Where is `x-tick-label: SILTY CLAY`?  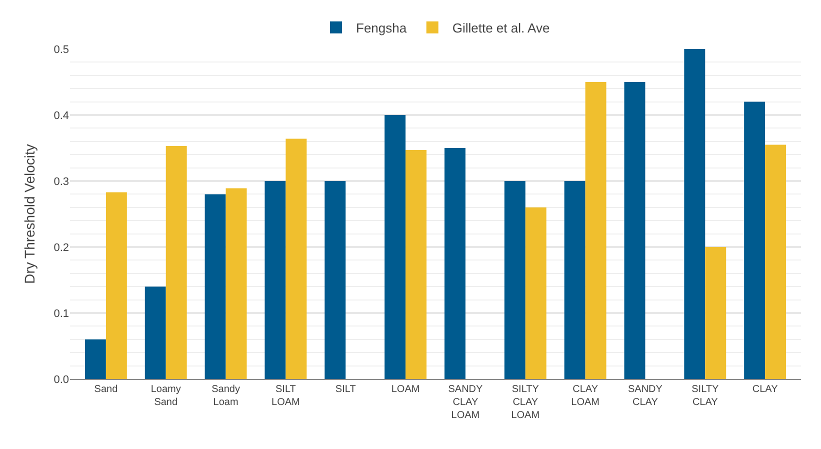 x-tick-label: SILTY CLAY is located at coordinates (705, 396).